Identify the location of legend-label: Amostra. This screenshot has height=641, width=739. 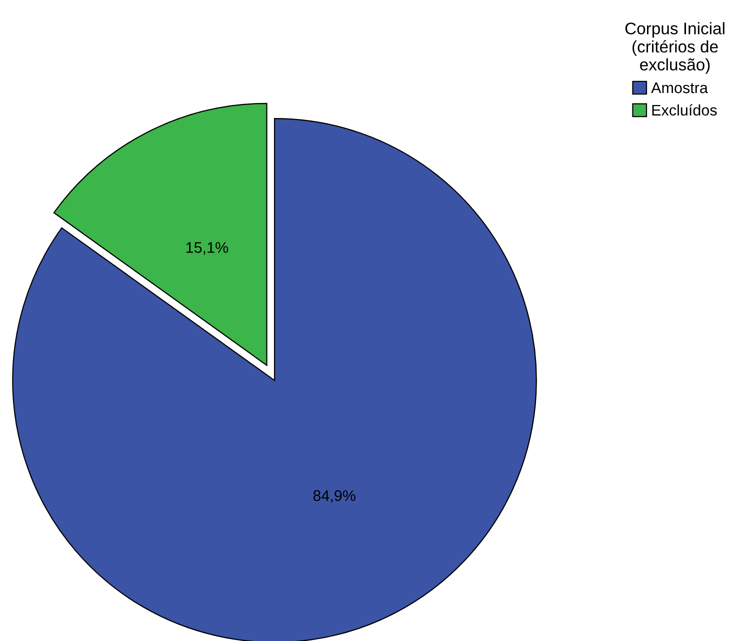
(679, 88).